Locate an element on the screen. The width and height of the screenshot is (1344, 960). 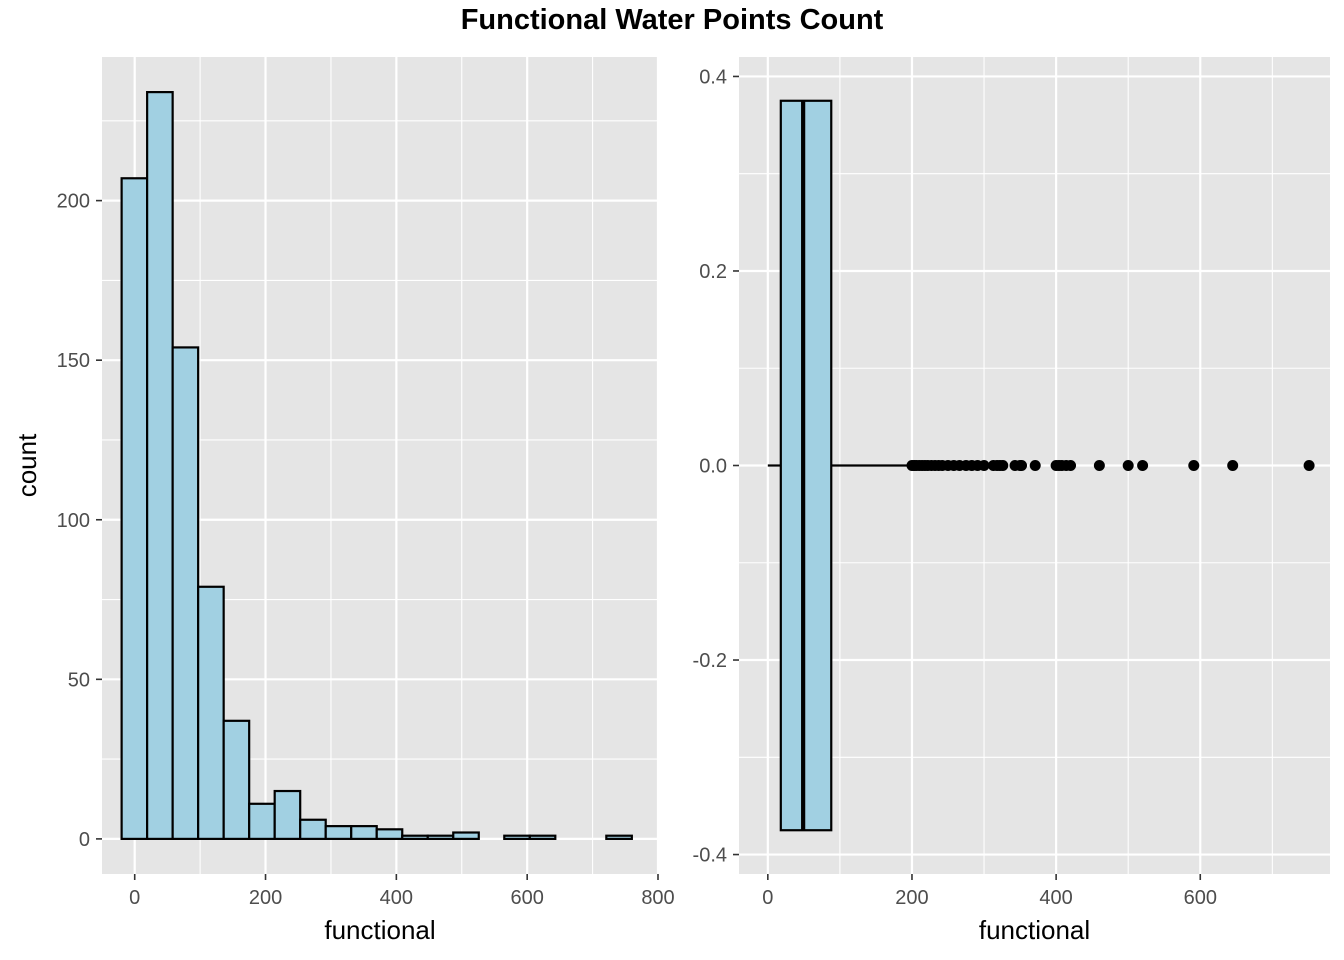
y-tick-label: 0.0 is located at coordinates (713, 467).